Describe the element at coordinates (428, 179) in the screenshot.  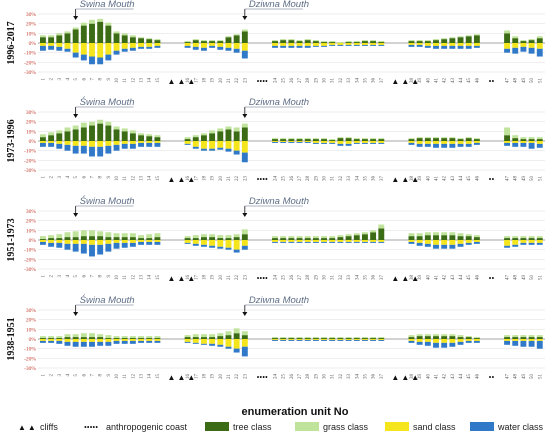
I see `x-tick-label: 40` at that location.